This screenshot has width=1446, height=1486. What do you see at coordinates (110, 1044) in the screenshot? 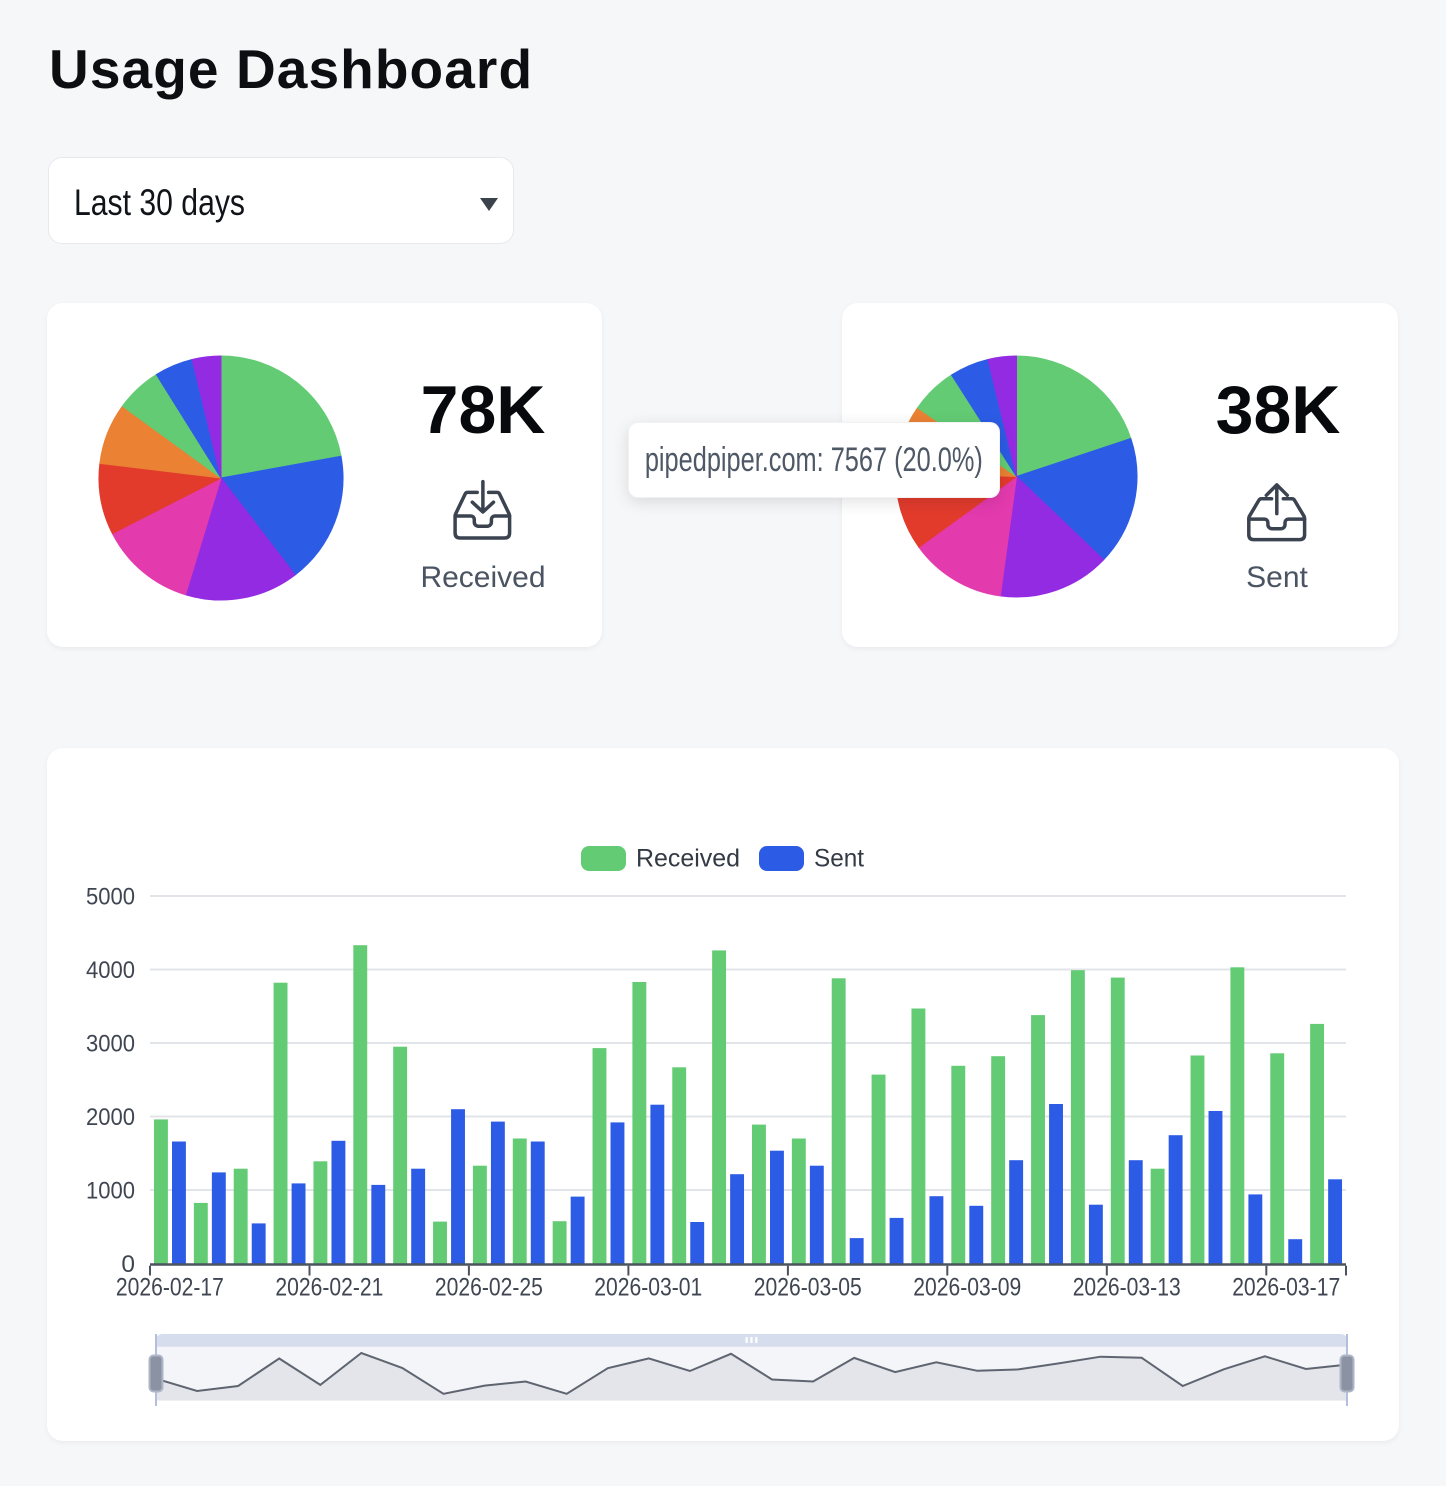
I see `svg-text: 3000` at bounding box center [110, 1044].